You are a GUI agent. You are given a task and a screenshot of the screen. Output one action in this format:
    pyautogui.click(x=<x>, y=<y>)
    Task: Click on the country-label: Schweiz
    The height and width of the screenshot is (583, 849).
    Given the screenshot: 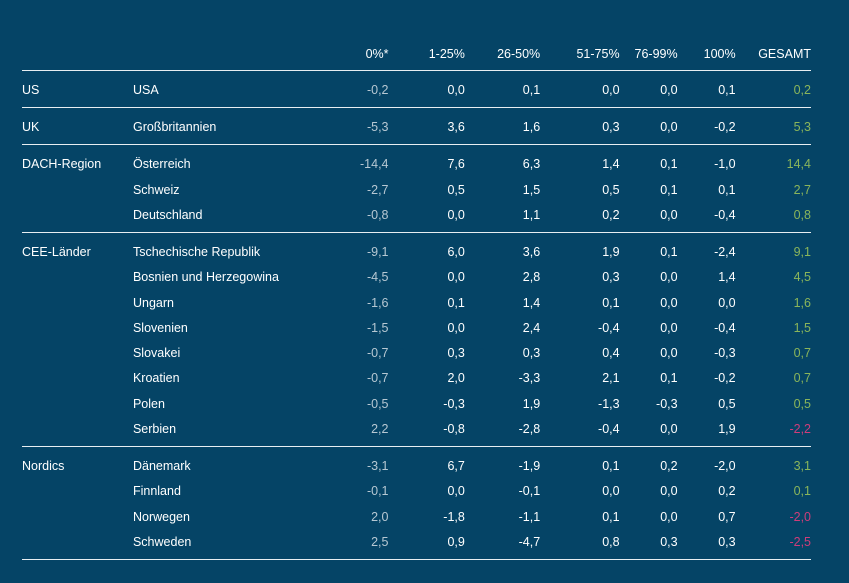 What is the action you would take?
    pyautogui.click(x=156, y=189)
    